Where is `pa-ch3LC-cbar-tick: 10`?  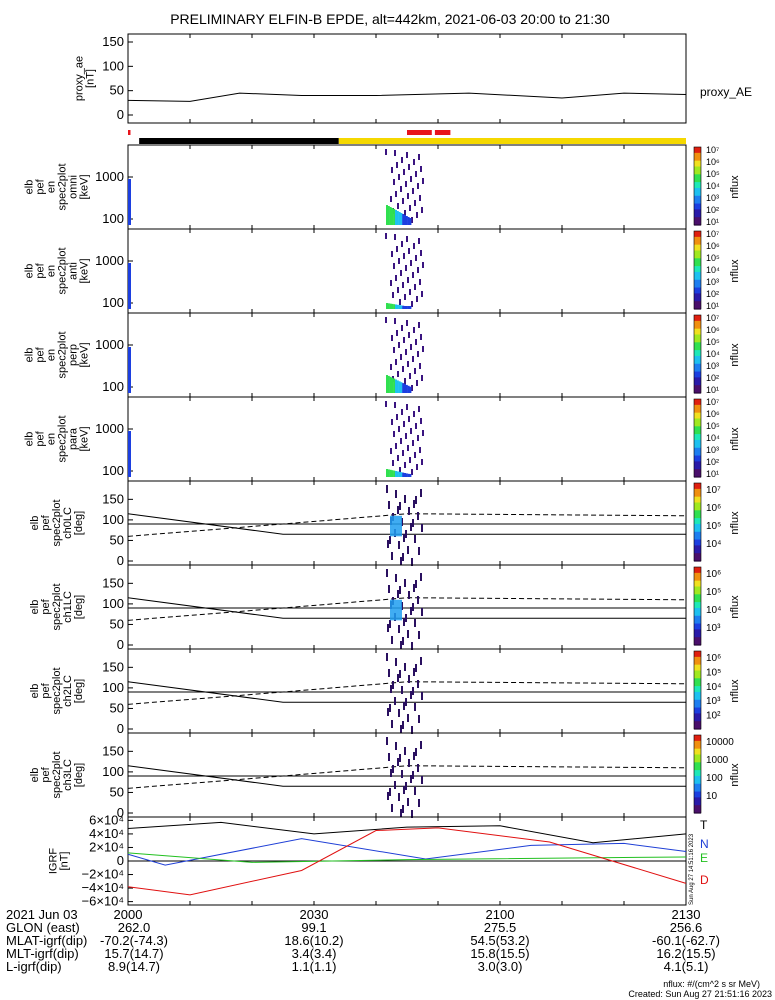
pa-ch3LC-cbar-tick: 10 is located at coordinates (712, 796).